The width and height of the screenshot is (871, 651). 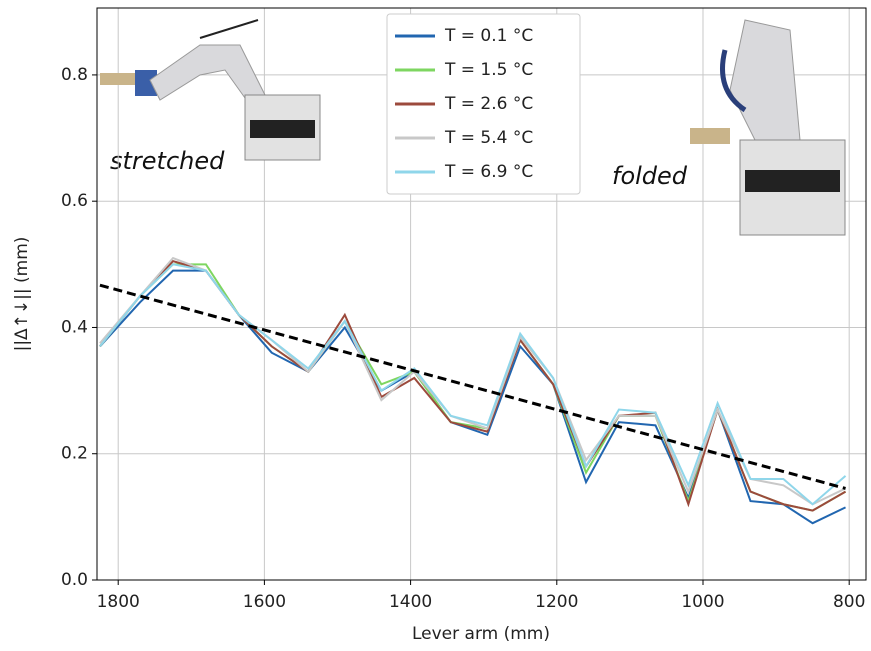 What do you see at coordinates (488, 36) in the screenshot?
I see `legend-label: T = 0.1 °C` at bounding box center [488, 36].